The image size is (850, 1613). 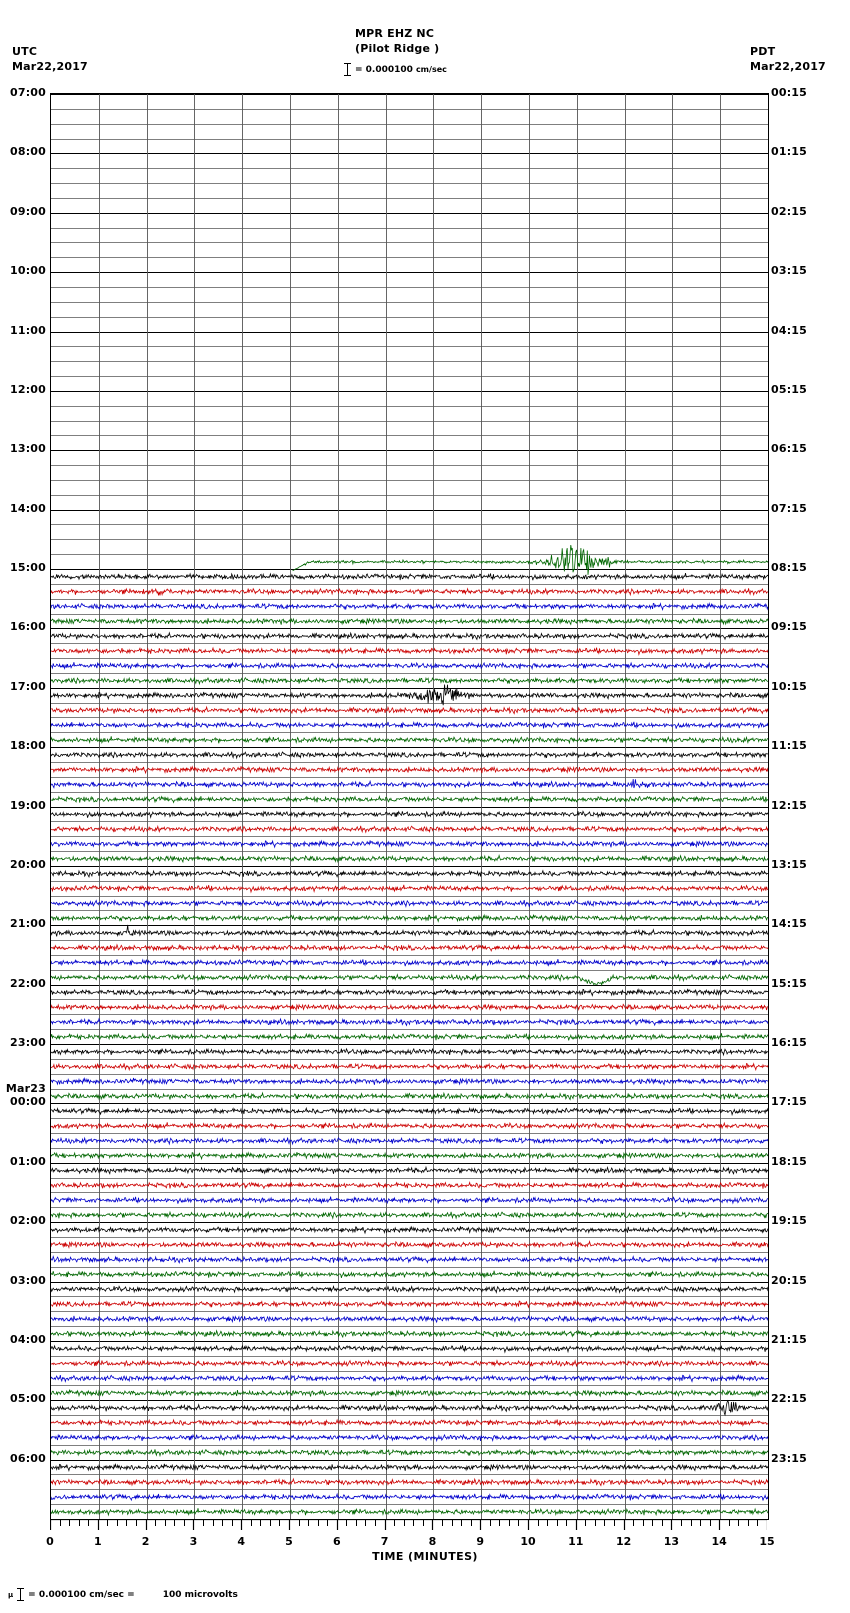 I want to click on header-right: PDT Mar22,2017, so click(x=788, y=59).